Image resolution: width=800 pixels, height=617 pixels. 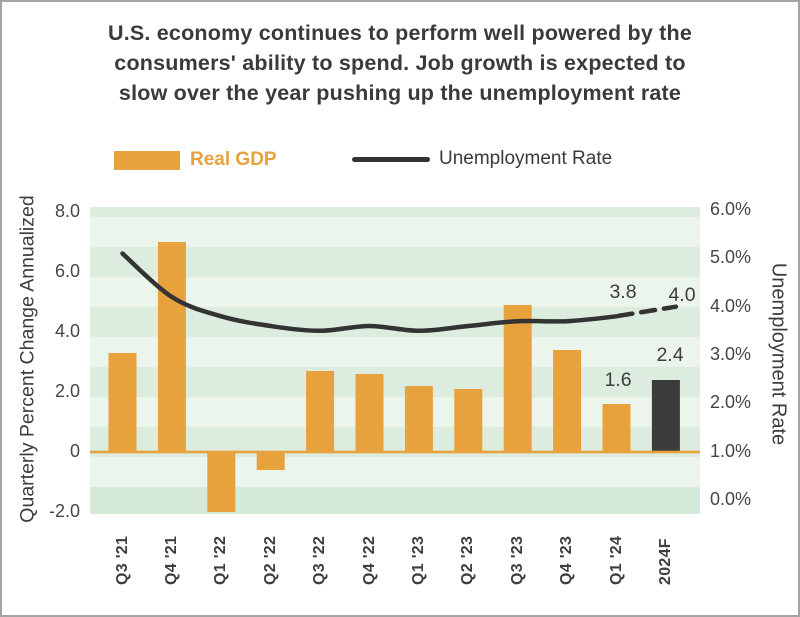 What do you see at coordinates (731, 402) in the screenshot?
I see `right-axis-tick-label: 2.0%` at bounding box center [731, 402].